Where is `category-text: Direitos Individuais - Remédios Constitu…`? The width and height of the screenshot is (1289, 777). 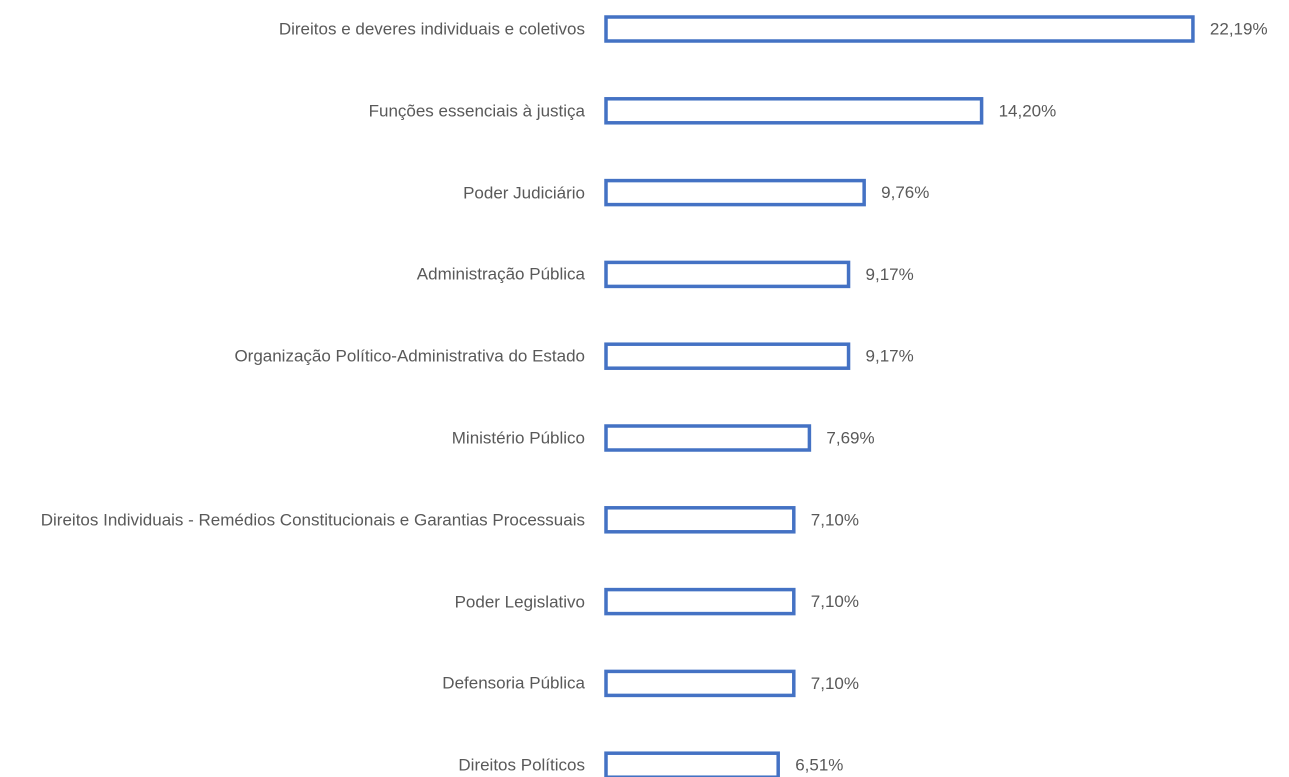
category-text: Direitos Individuais - Remédios Constitu… is located at coordinates (312, 520).